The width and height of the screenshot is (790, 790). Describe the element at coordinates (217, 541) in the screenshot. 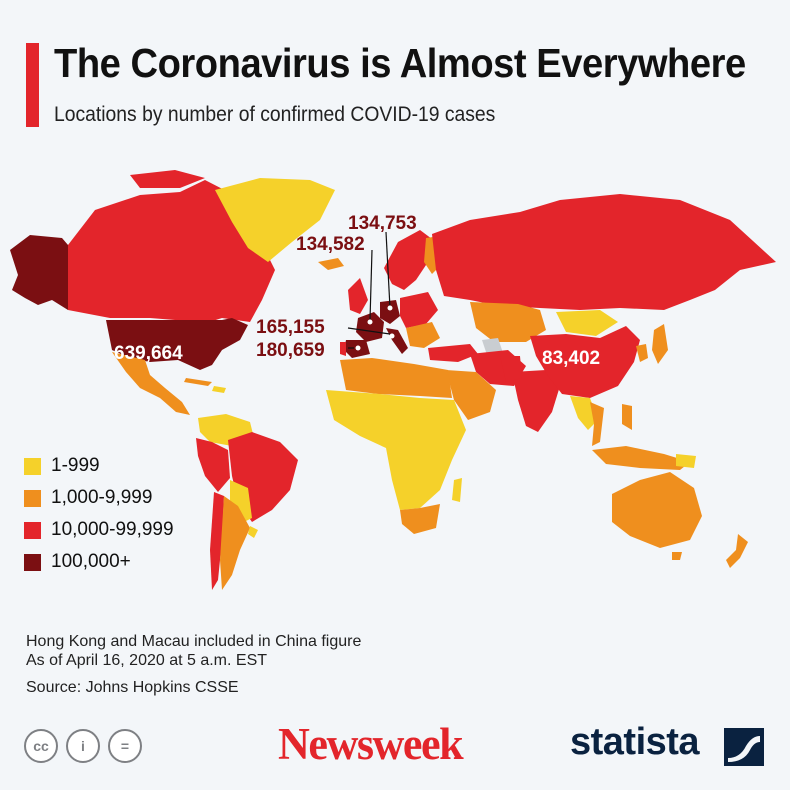

I see `region-chile` at that location.